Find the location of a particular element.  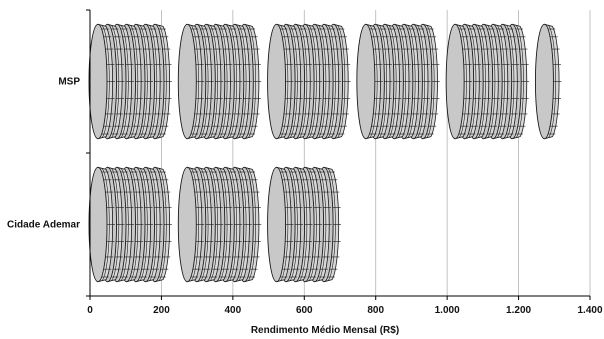

x-tick-label: 0 is located at coordinates (90, 310).